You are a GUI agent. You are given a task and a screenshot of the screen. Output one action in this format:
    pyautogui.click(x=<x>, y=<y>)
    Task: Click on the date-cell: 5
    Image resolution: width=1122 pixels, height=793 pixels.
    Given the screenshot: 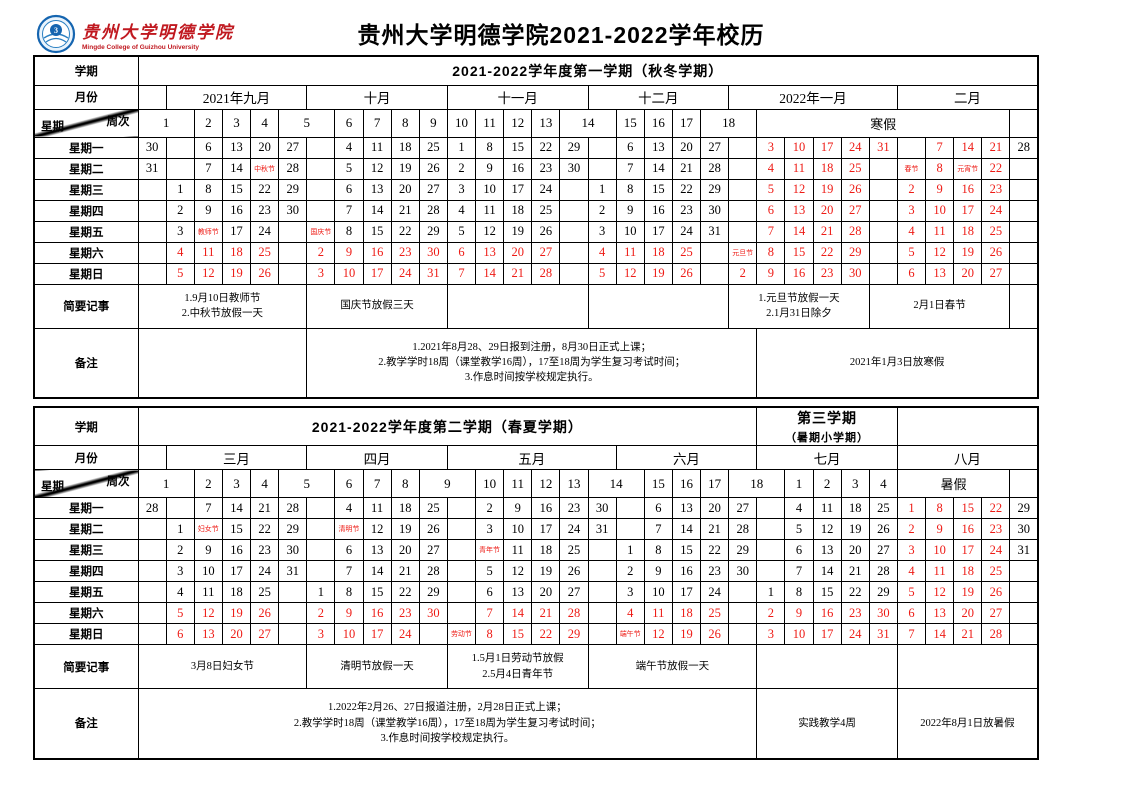 What is the action you would take?
    pyautogui.click(x=799, y=529)
    